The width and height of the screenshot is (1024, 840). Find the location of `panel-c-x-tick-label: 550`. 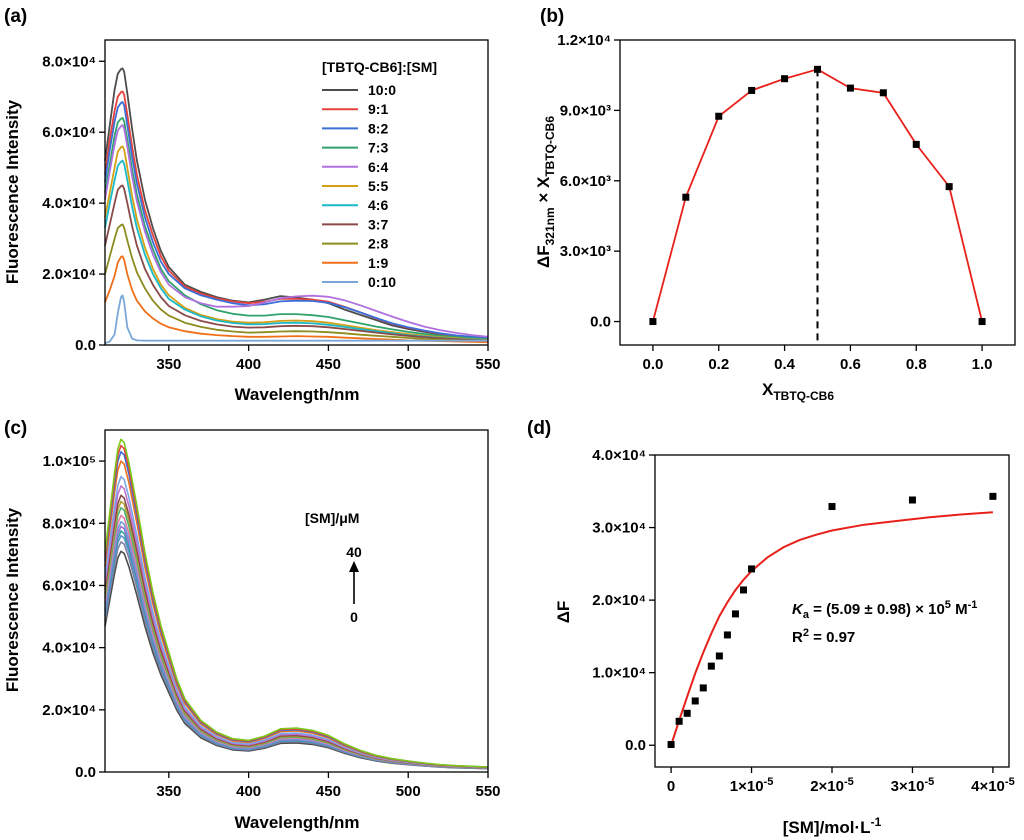

panel-c-x-tick-label: 550 is located at coordinates (487, 791).